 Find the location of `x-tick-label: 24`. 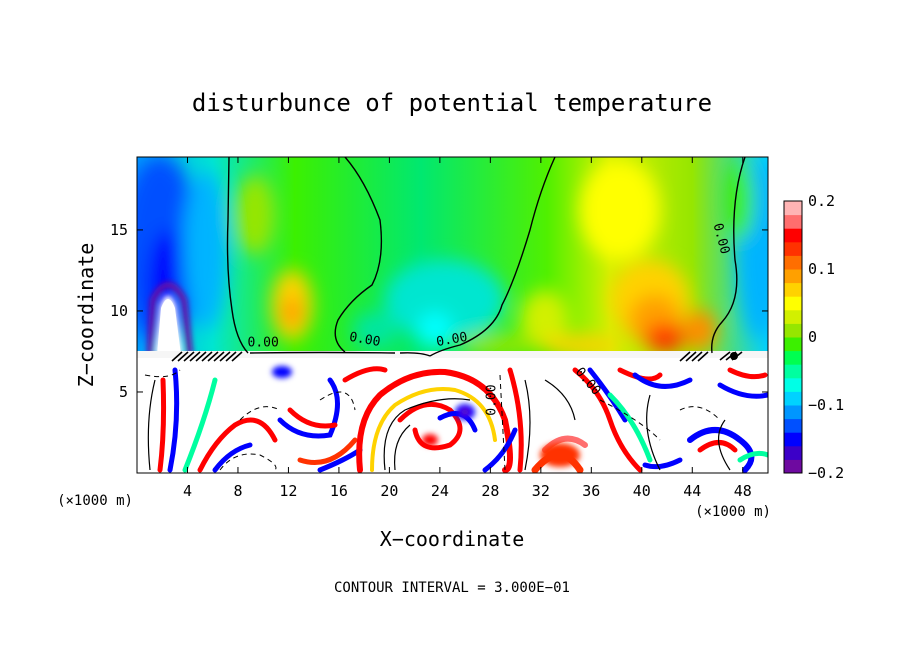

x-tick-label: 24 is located at coordinates (440, 491).